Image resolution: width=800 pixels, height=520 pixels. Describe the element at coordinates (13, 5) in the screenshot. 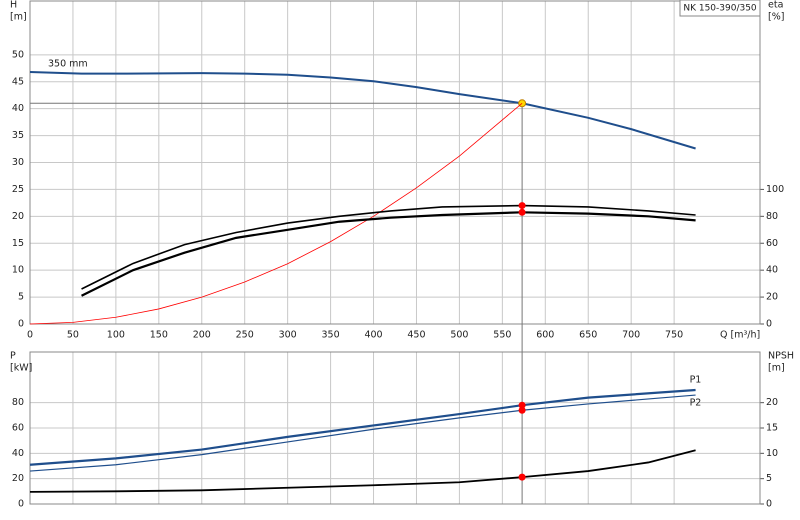

I see `y-axis-label: H` at that location.